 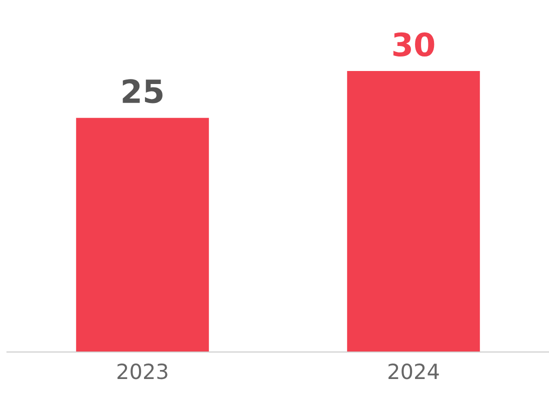 I want to click on x-tick-label: 2024, so click(x=413, y=371).